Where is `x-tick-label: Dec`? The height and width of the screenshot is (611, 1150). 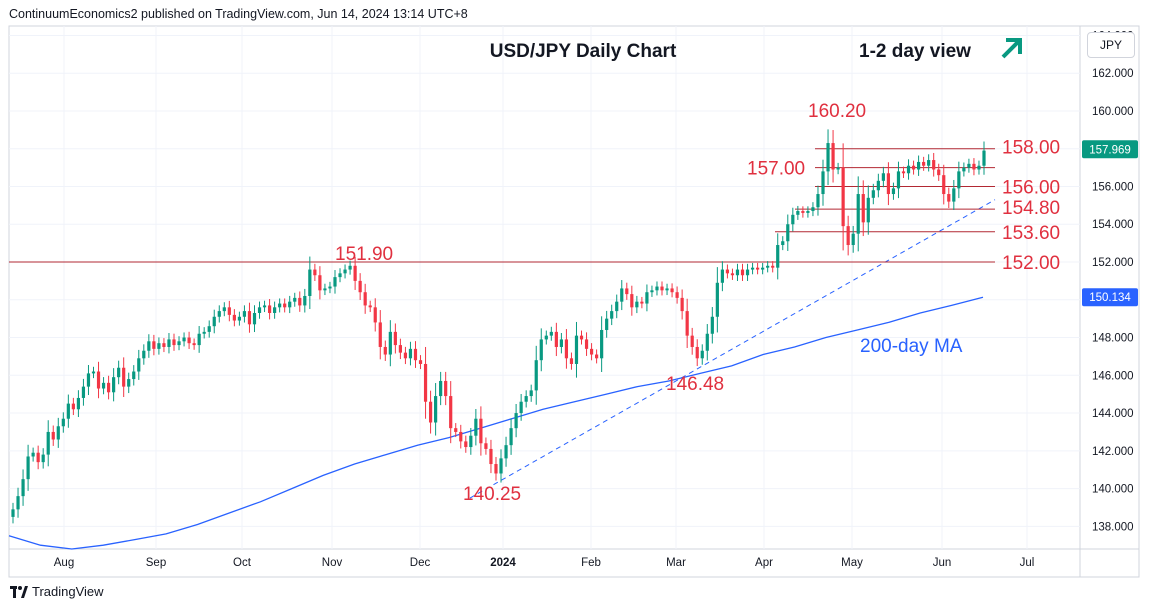
x-tick-label: Dec is located at coordinates (420, 563).